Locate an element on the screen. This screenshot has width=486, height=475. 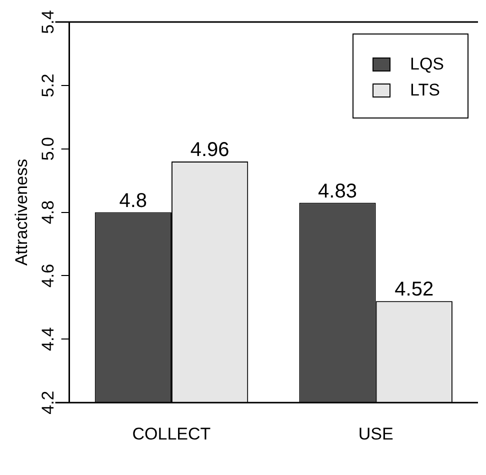
data-label: 4.8 is located at coordinates (133, 201).